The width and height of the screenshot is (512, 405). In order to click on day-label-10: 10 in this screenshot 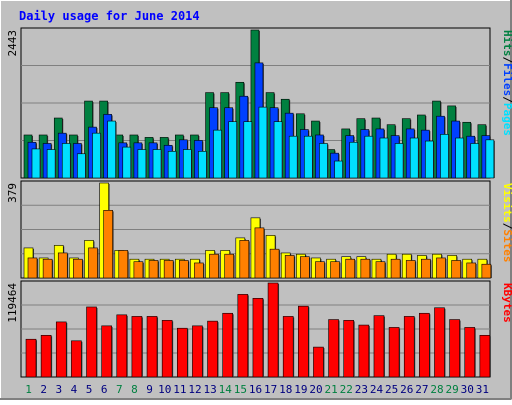, I will do `click(164, 389)`.